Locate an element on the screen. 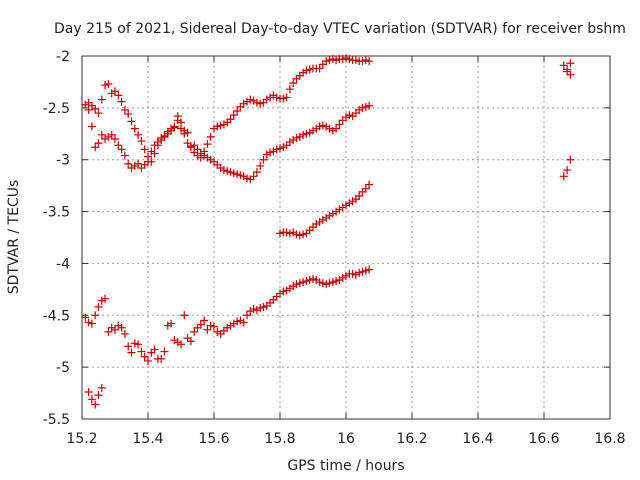 The height and width of the screenshot is (480, 640). y-axis-label: SDTVAR / TECUs is located at coordinates (14, 237).